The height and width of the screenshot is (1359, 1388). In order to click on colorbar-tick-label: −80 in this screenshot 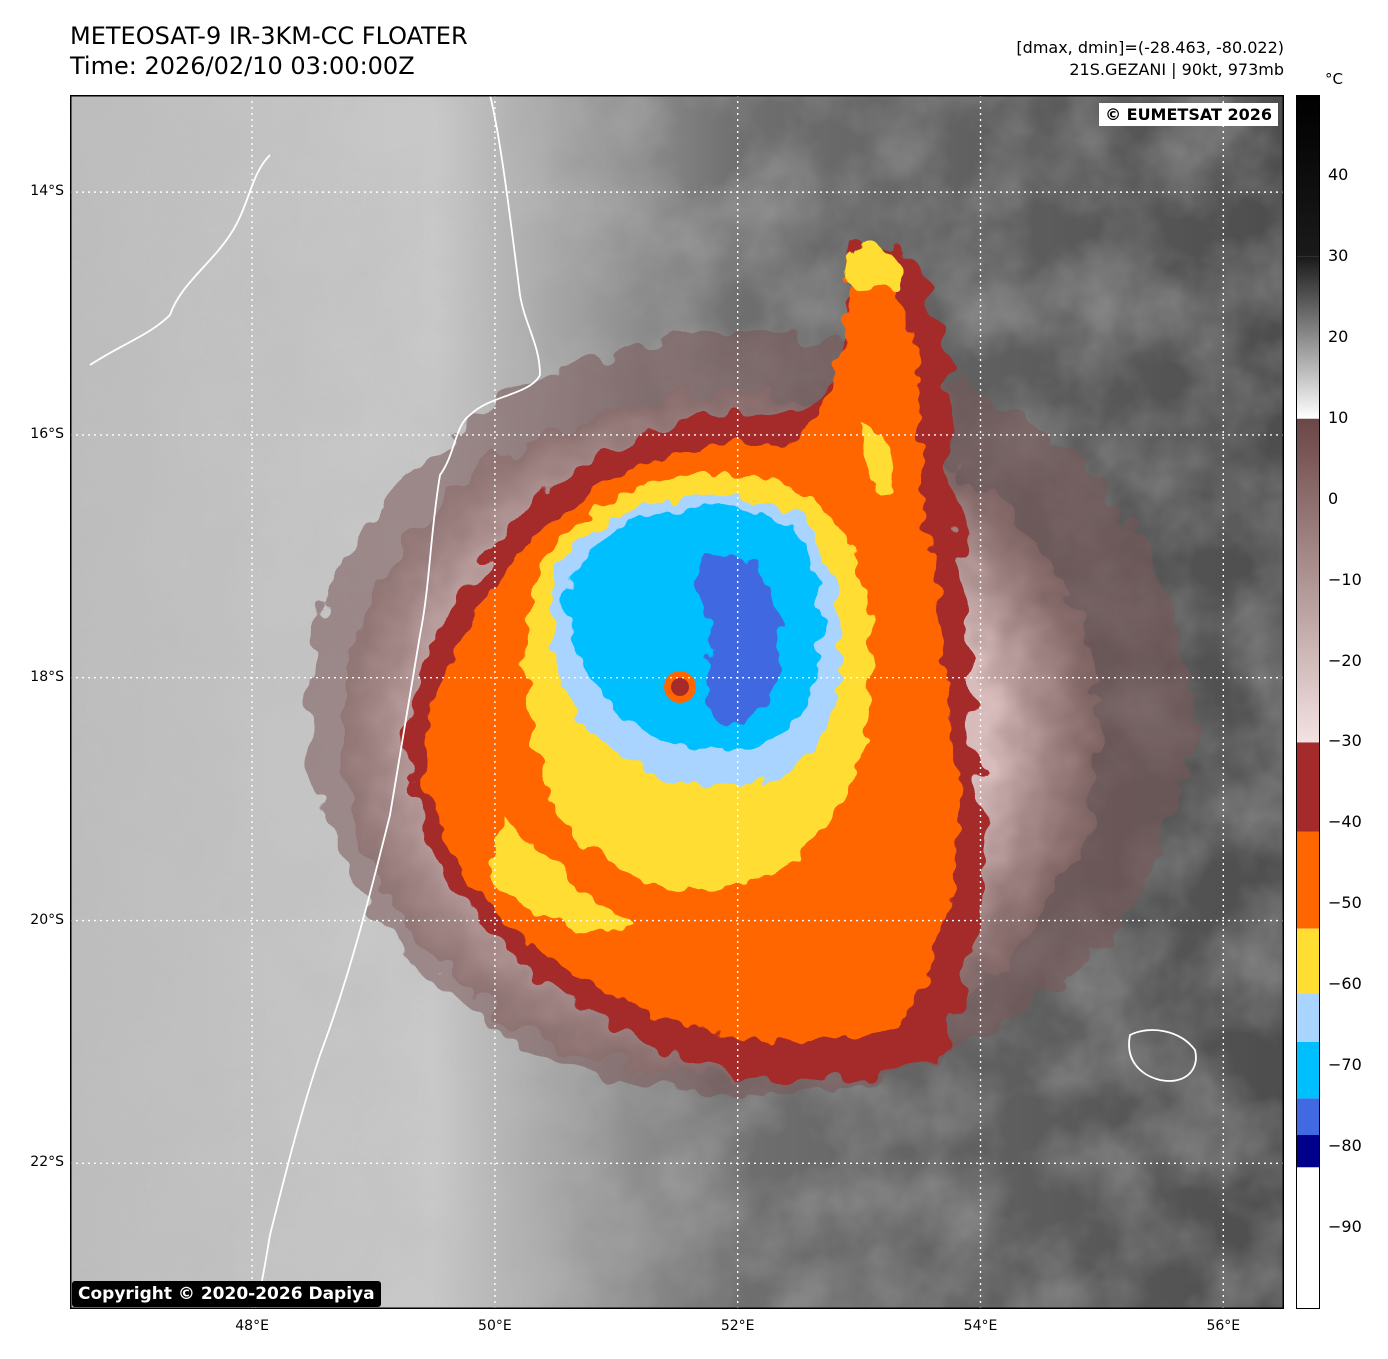, I will do `click(1345, 1146)`.